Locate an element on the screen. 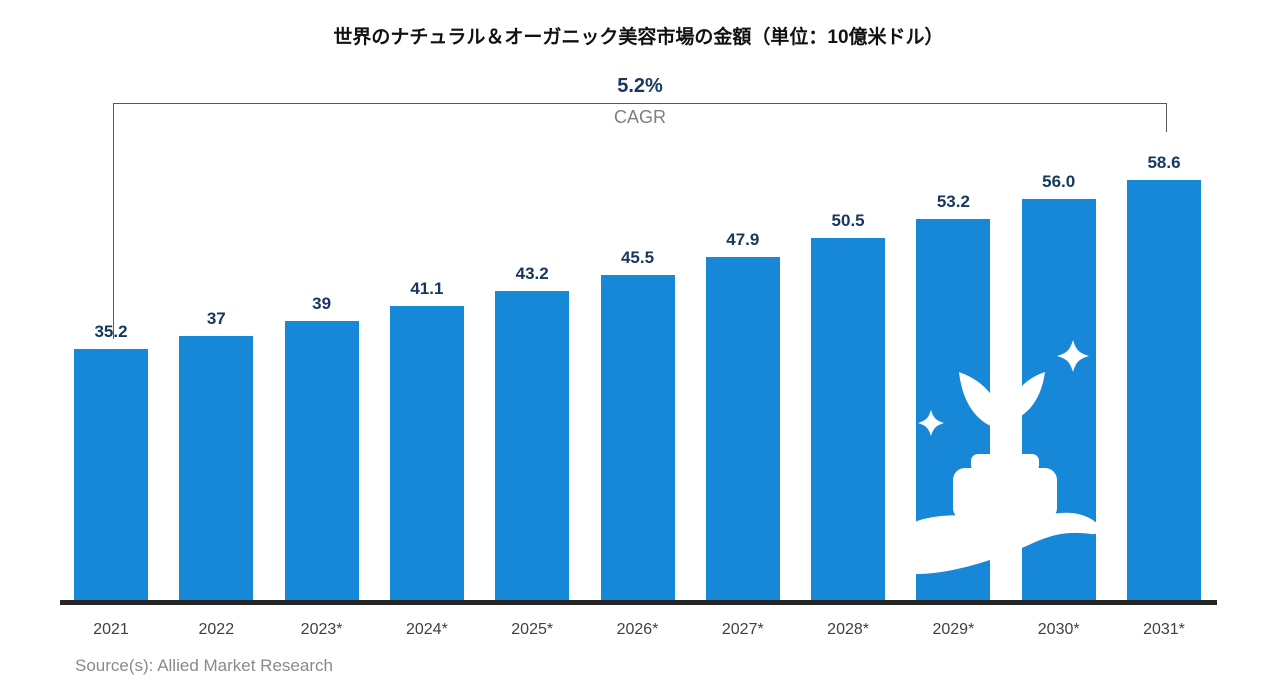  plant-stem is located at coordinates (1005, 434).